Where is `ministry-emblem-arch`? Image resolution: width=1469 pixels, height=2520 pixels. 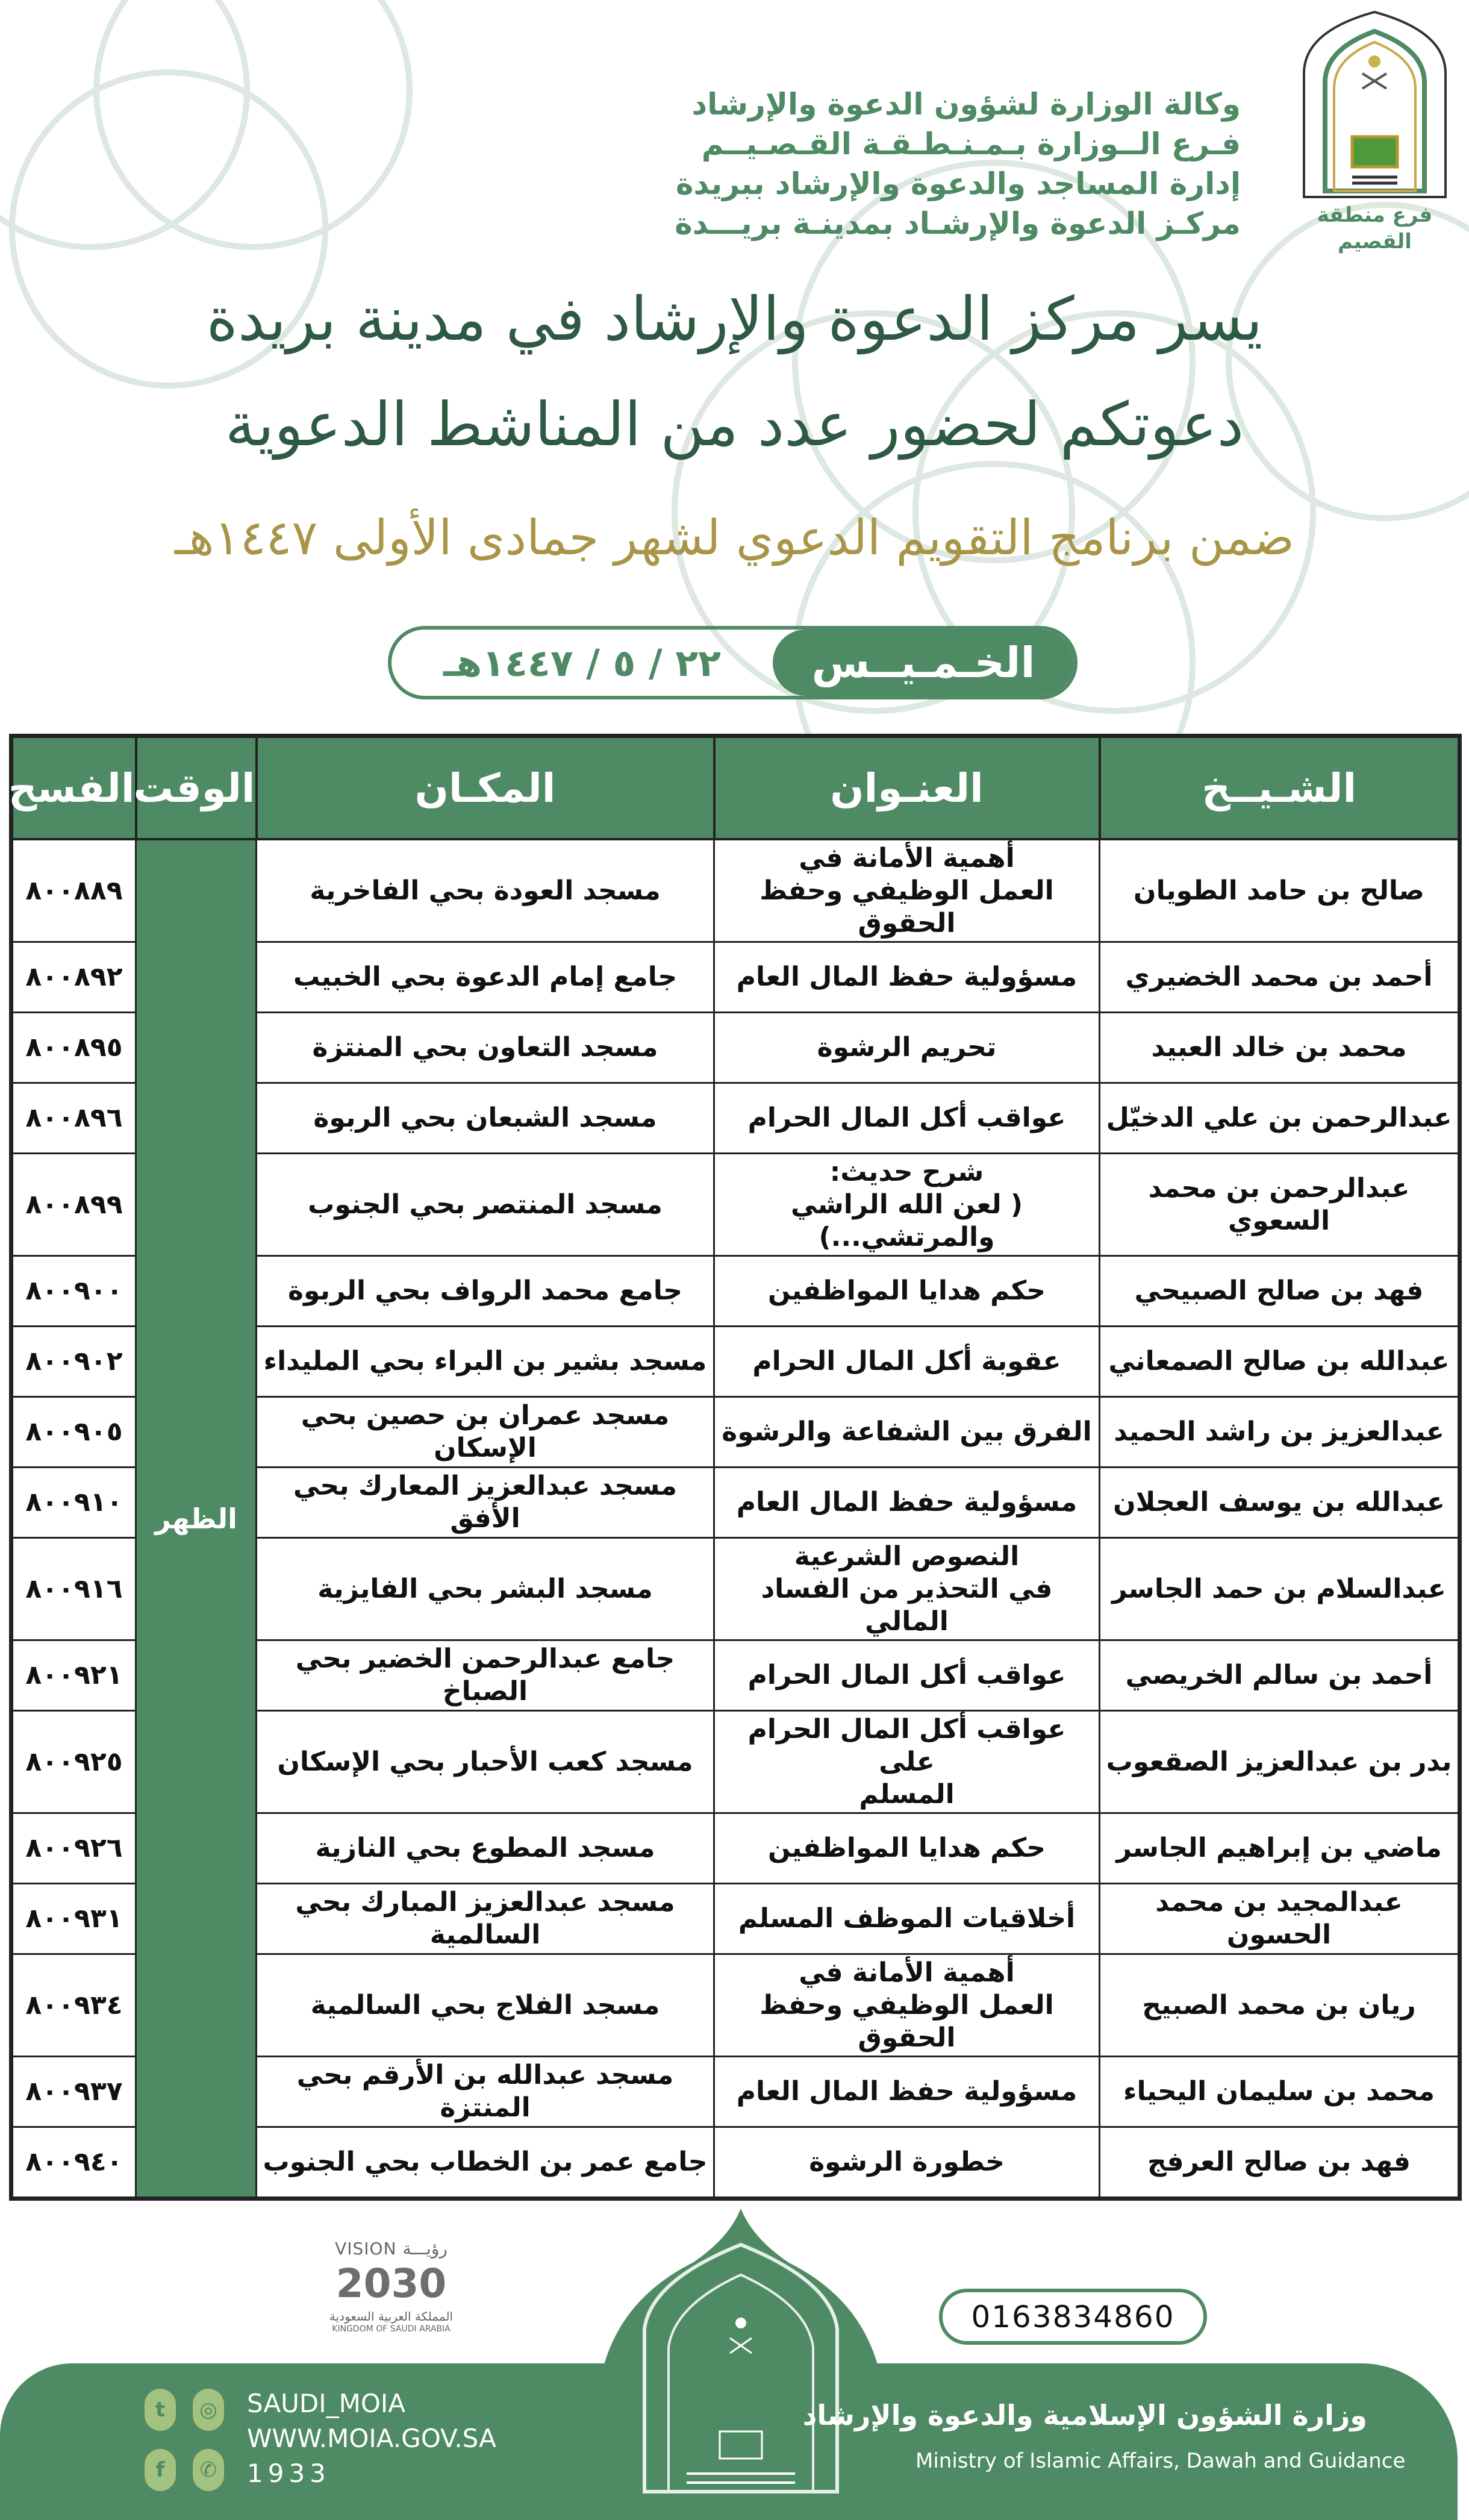
ministry-emblem-arch is located at coordinates (740, 2357).